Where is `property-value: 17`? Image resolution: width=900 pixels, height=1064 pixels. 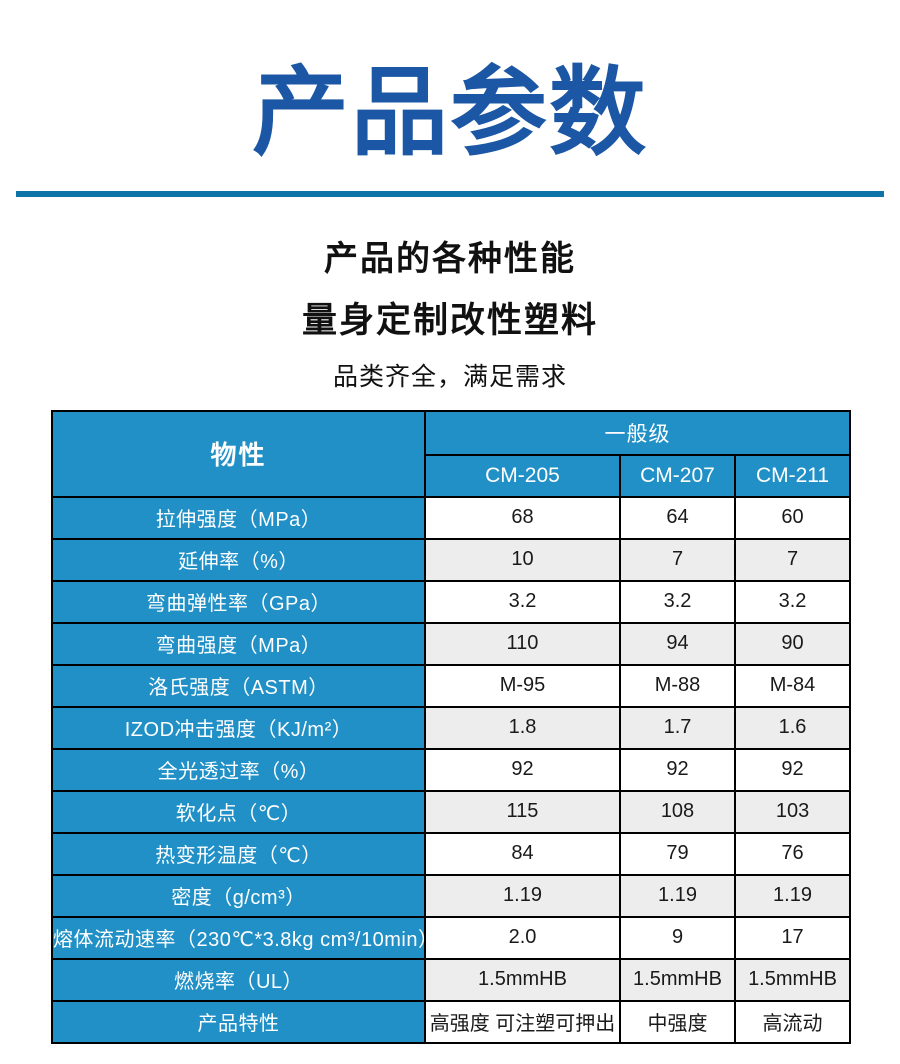
property-value: 17 is located at coordinates (792, 937).